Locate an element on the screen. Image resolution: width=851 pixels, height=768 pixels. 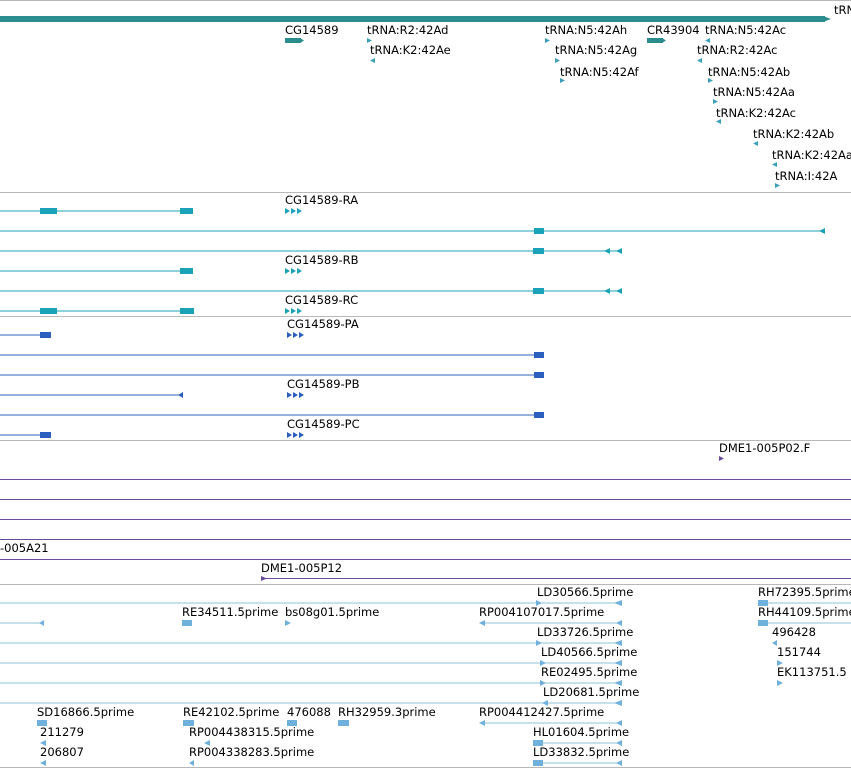
est-label: 151744 is located at coordinates (799, 652).